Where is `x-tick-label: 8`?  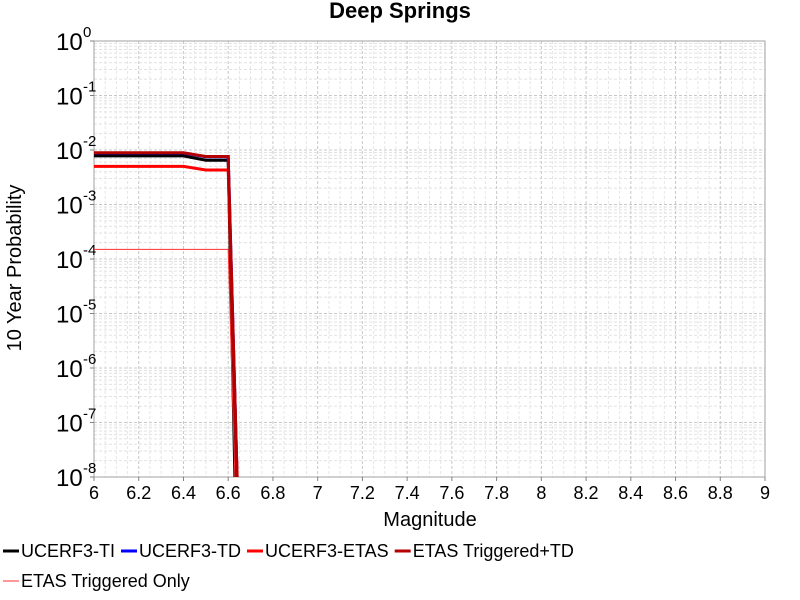
x-tick-label: 8 is located at coordinates (541, 493).